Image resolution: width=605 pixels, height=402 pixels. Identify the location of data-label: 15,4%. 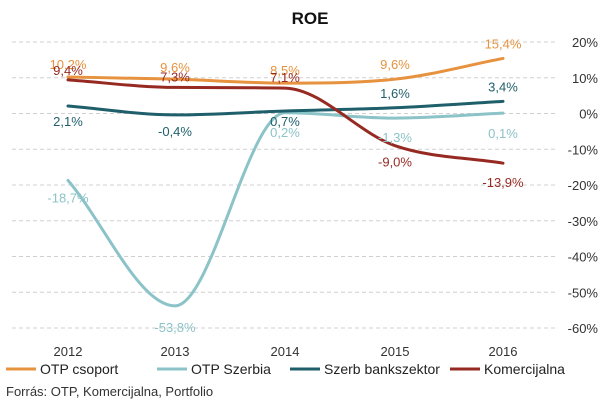
(503, 43).